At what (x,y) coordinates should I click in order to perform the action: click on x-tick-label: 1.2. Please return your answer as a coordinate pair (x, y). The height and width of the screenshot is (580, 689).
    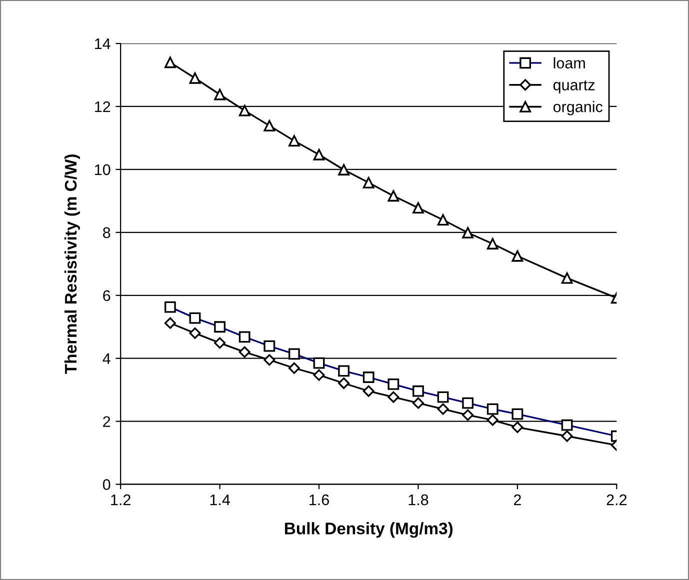
    Looking at the image, I should click on (120, 500).